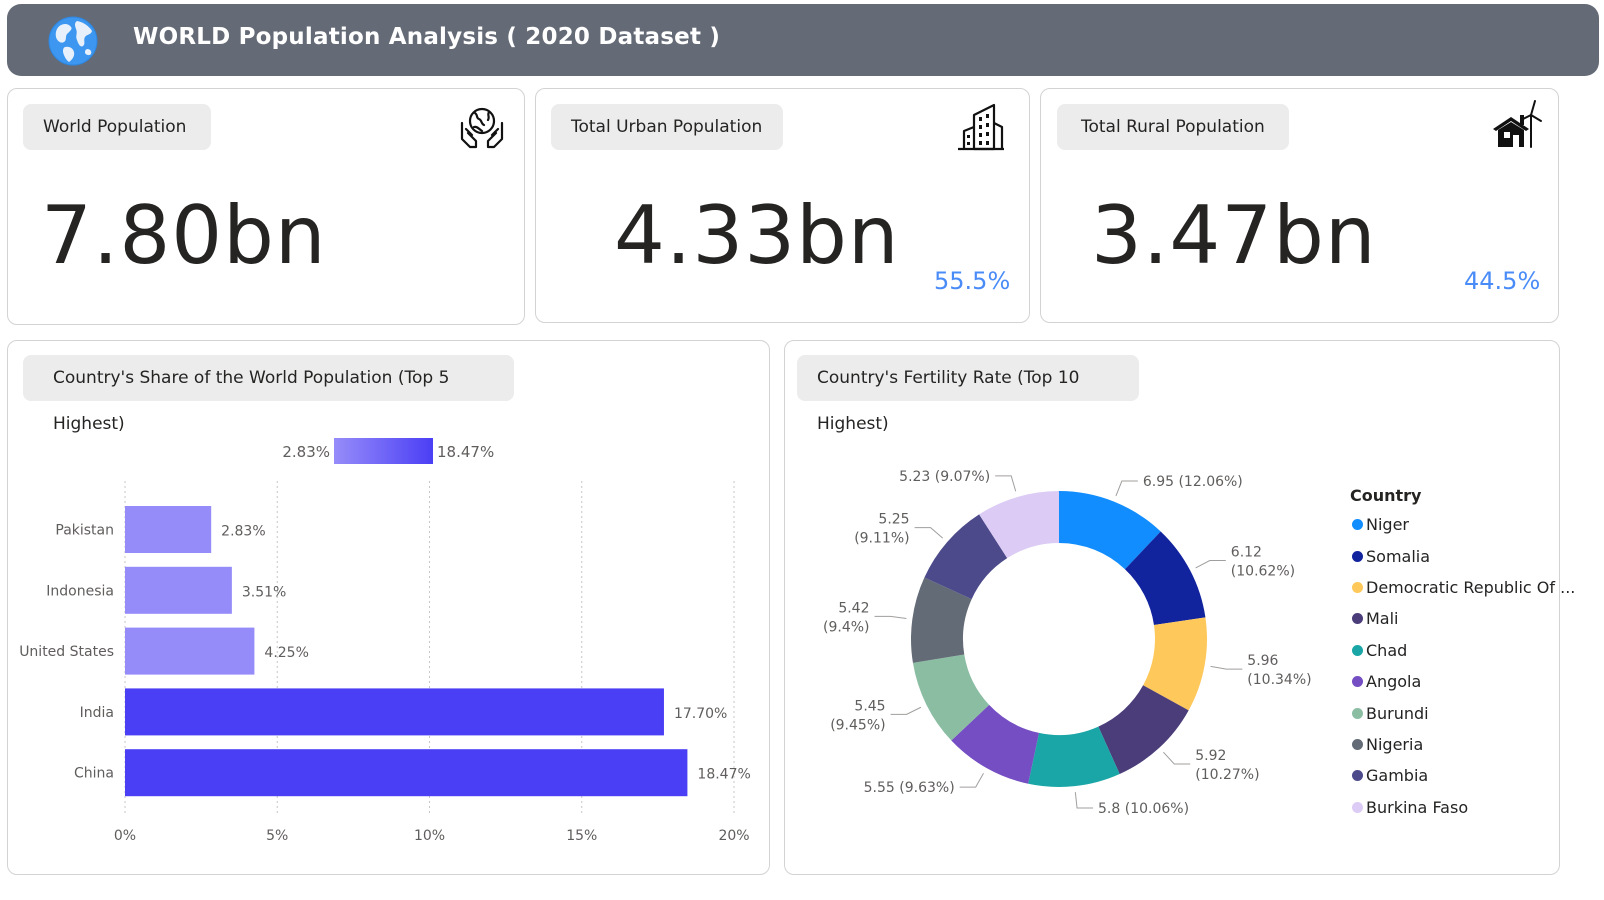 The image size is (1604, 900). I want to click on kpi-label-pill: Total Urban Population, so click(667, 127).